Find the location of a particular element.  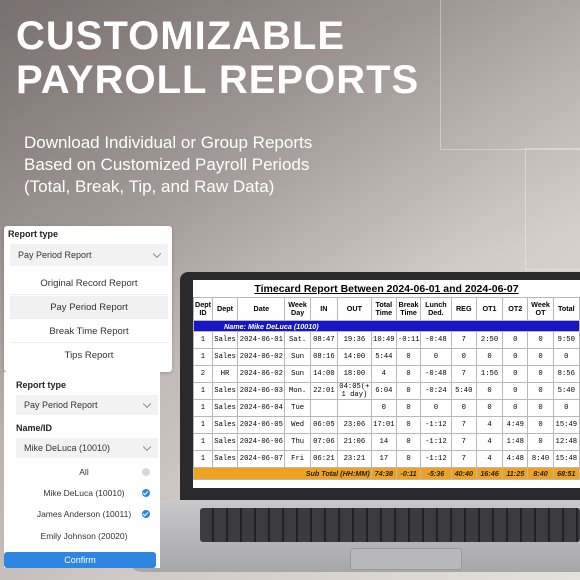

table-cell: Sat. is located at coordinates (297, 340).